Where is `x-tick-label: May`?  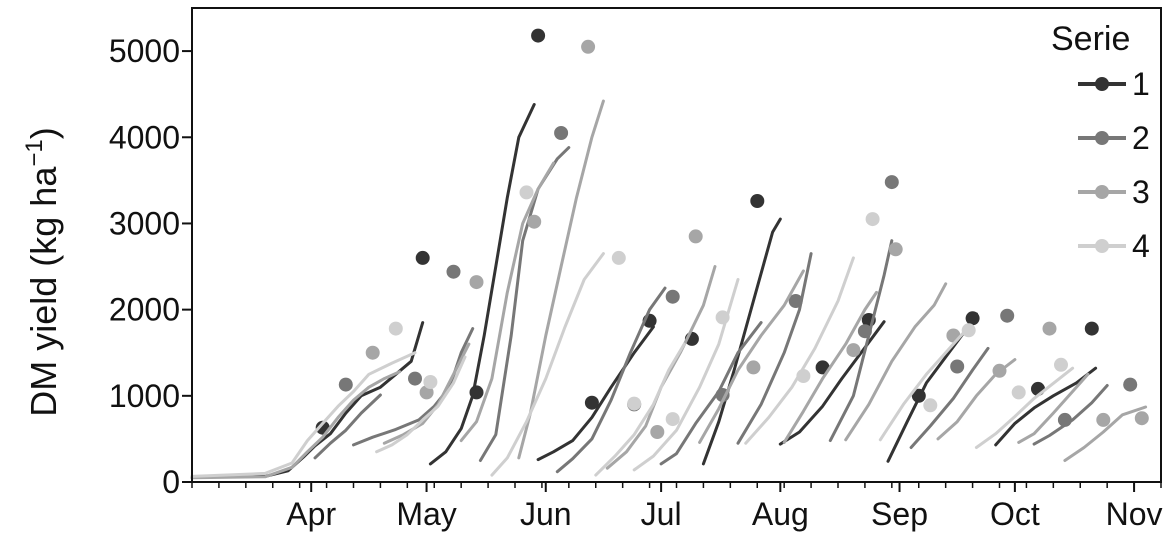
x-tick-label: May is located at coordinates (426, 514).